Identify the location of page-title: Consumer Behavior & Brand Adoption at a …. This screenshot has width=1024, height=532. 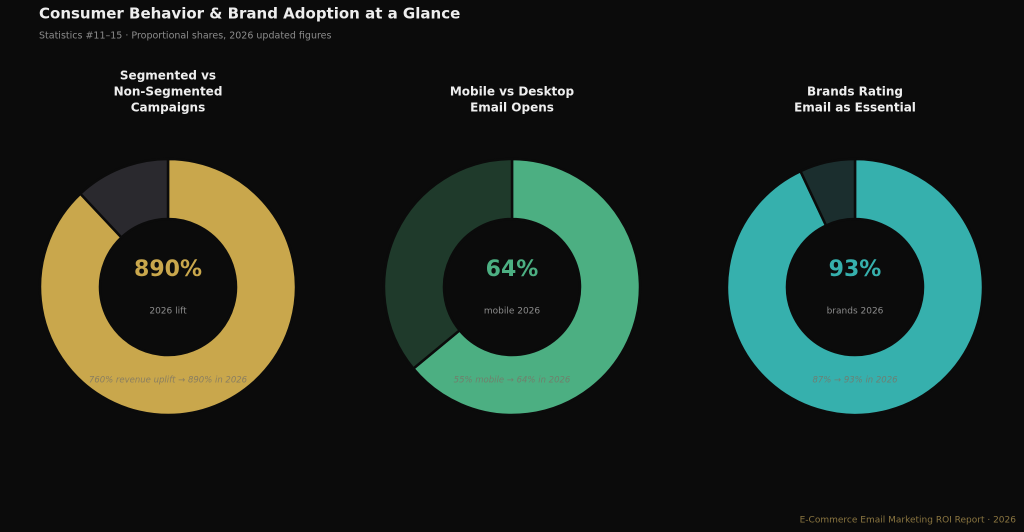
(249, 14).